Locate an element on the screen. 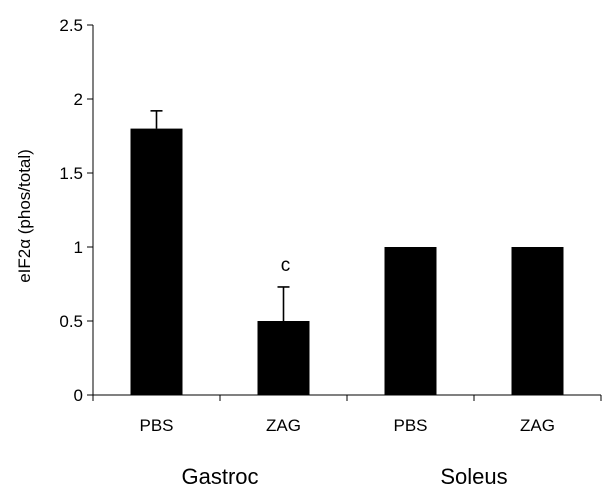 The height and width of the screenshot is (501, 606). x-category-label-0: PBS is located at coordinates (156, 425).